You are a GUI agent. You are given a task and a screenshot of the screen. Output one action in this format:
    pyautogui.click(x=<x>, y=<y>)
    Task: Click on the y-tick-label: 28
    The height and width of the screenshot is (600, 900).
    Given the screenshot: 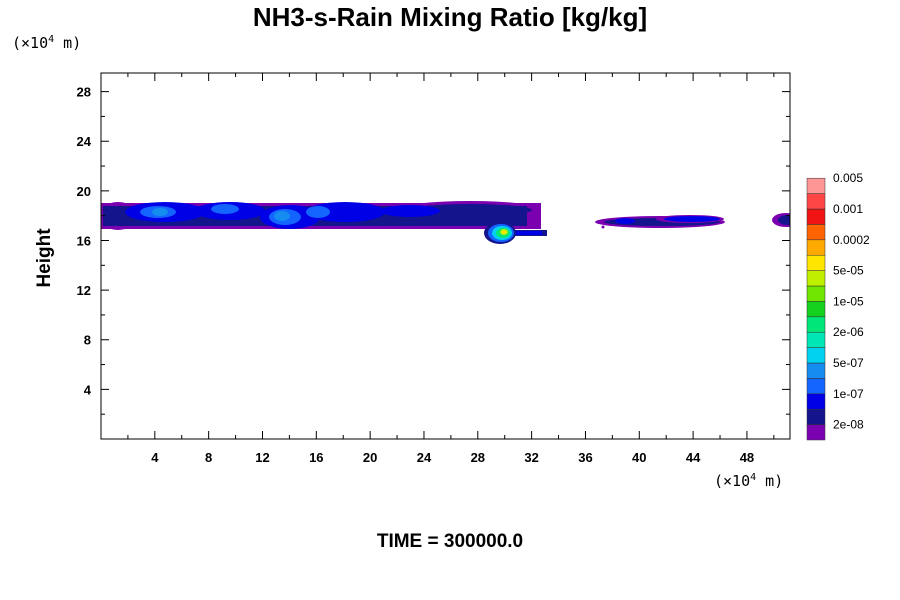 What is the action you would take?
    pyautogui.click(x=84, y=92)
    